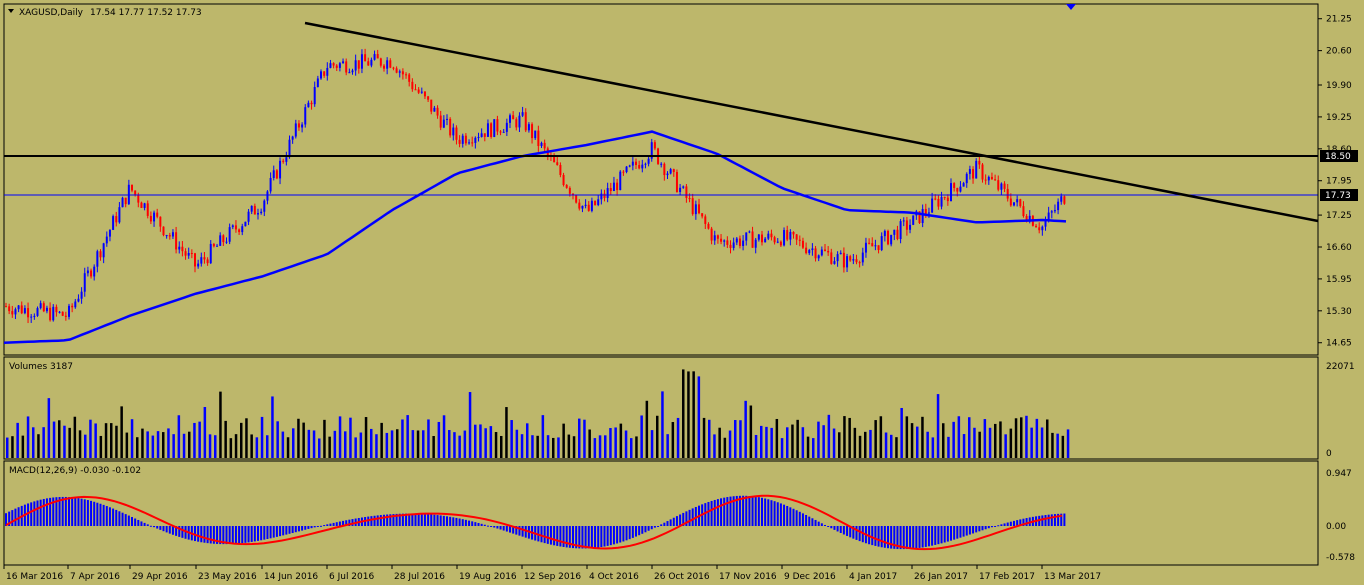 The width and height of the screenshot is (1364, 585). I want to click on macd-label: MACD(12,26,9) -0.030 -0.102, so click(75, 471).